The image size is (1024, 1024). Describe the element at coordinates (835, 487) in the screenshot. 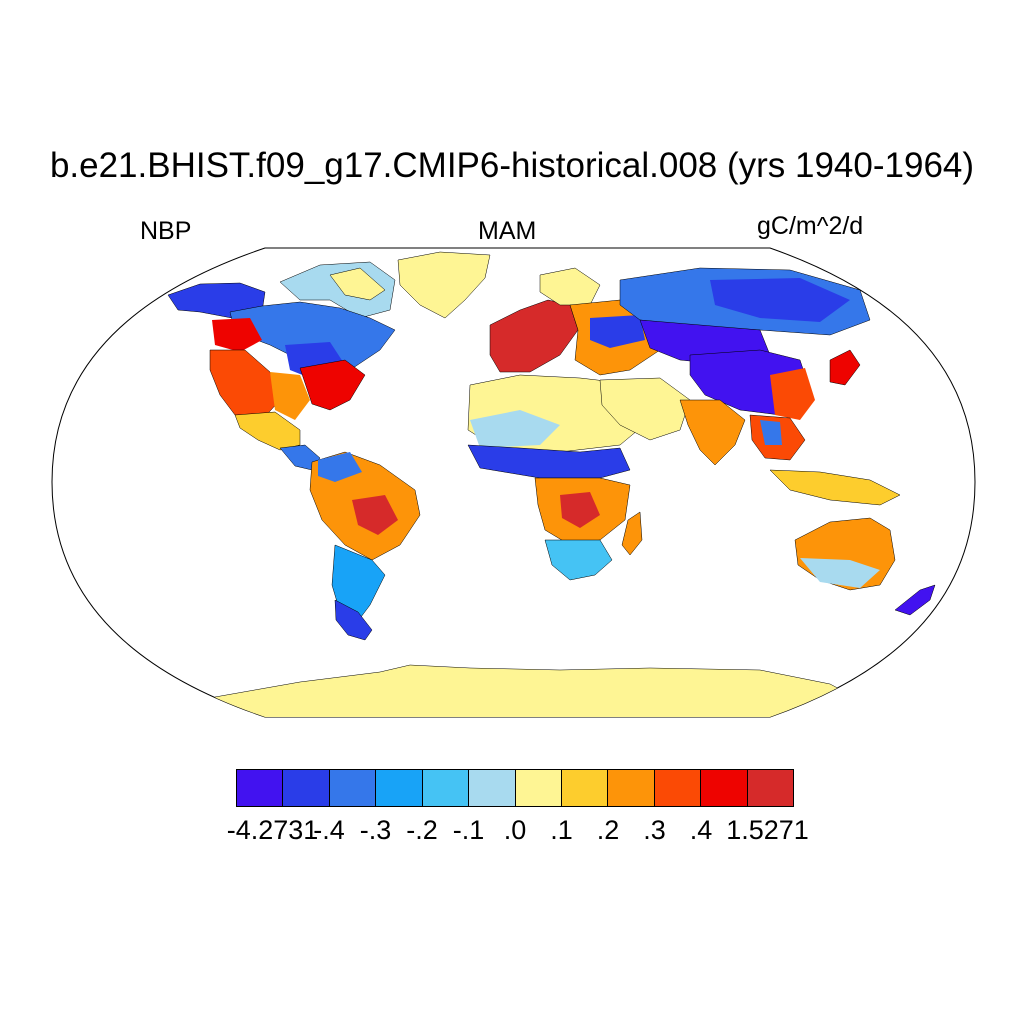

I see `region-indonesia` at that location.